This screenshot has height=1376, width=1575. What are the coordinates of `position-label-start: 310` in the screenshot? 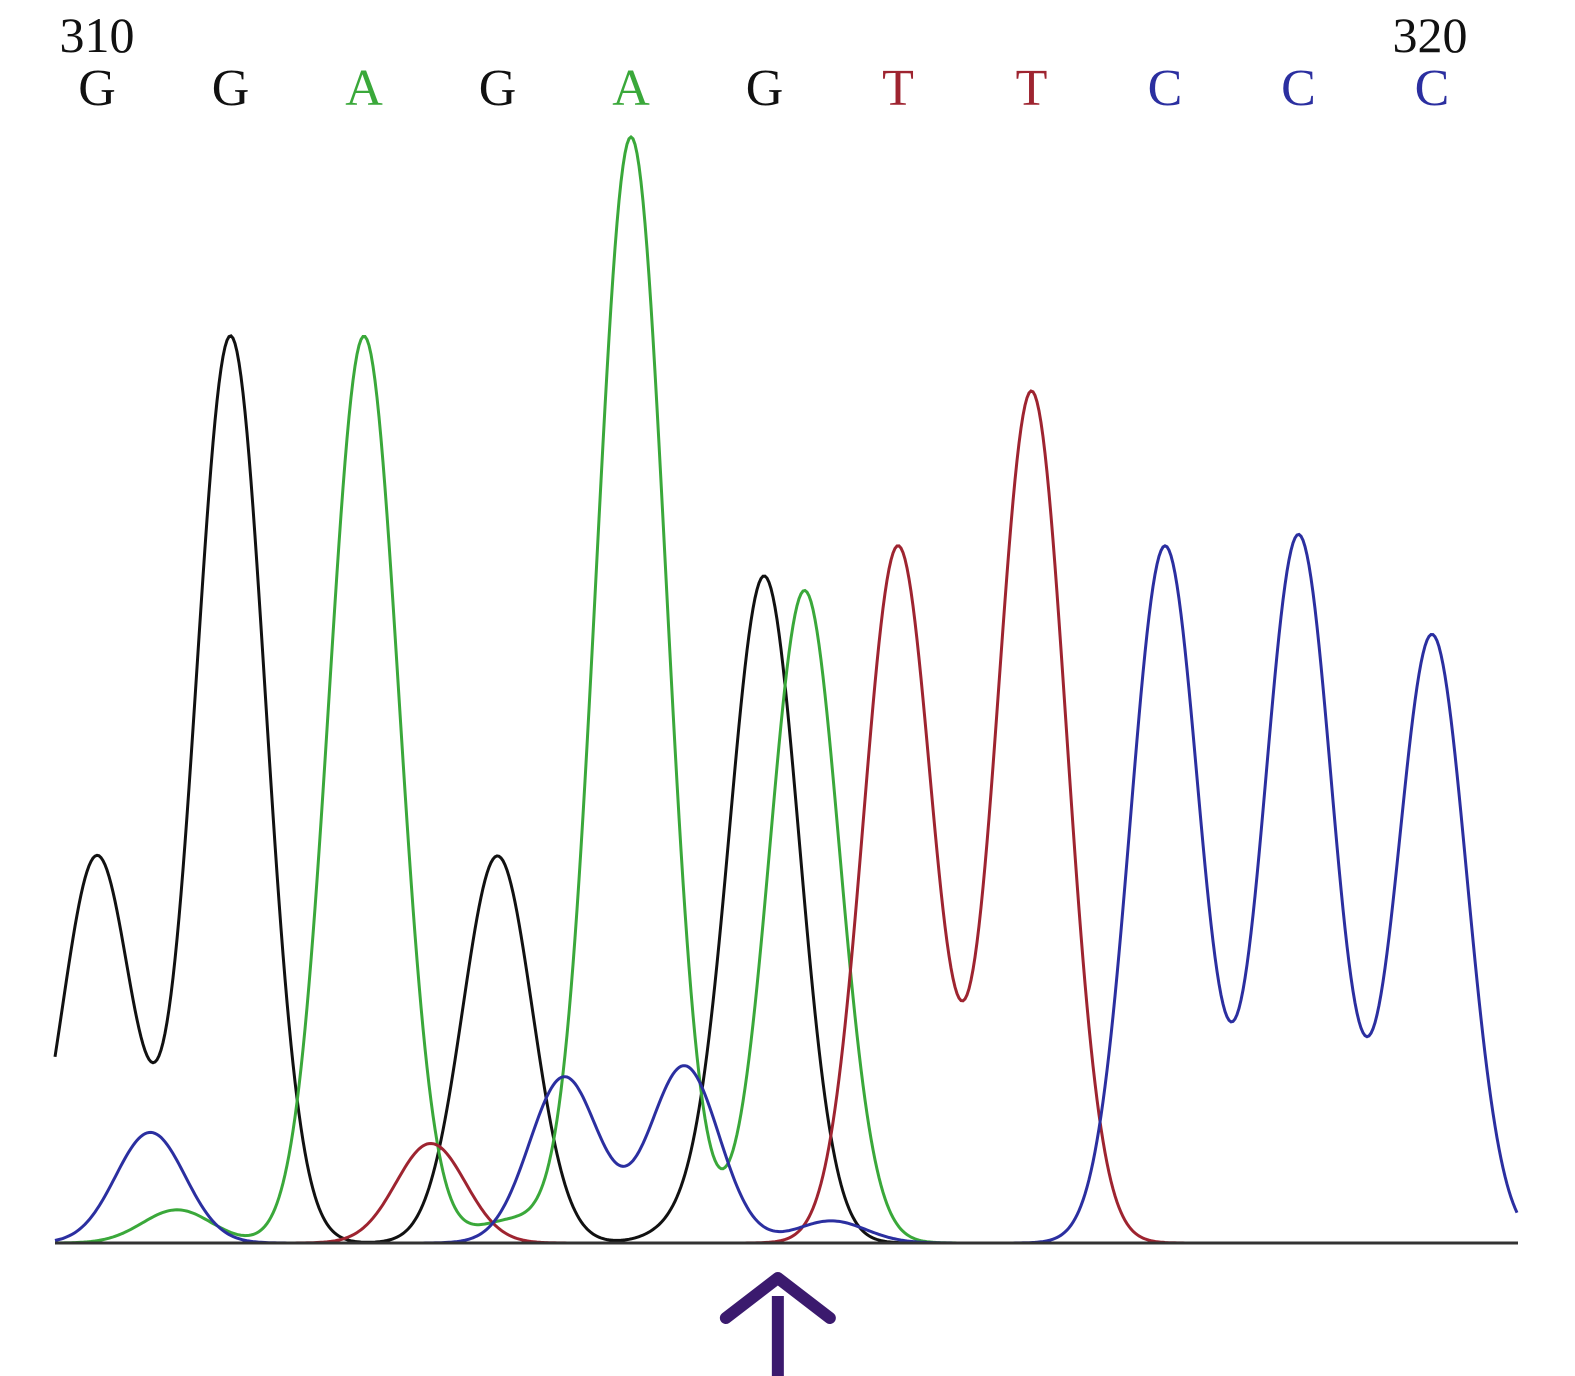 It's located at (97, 35).